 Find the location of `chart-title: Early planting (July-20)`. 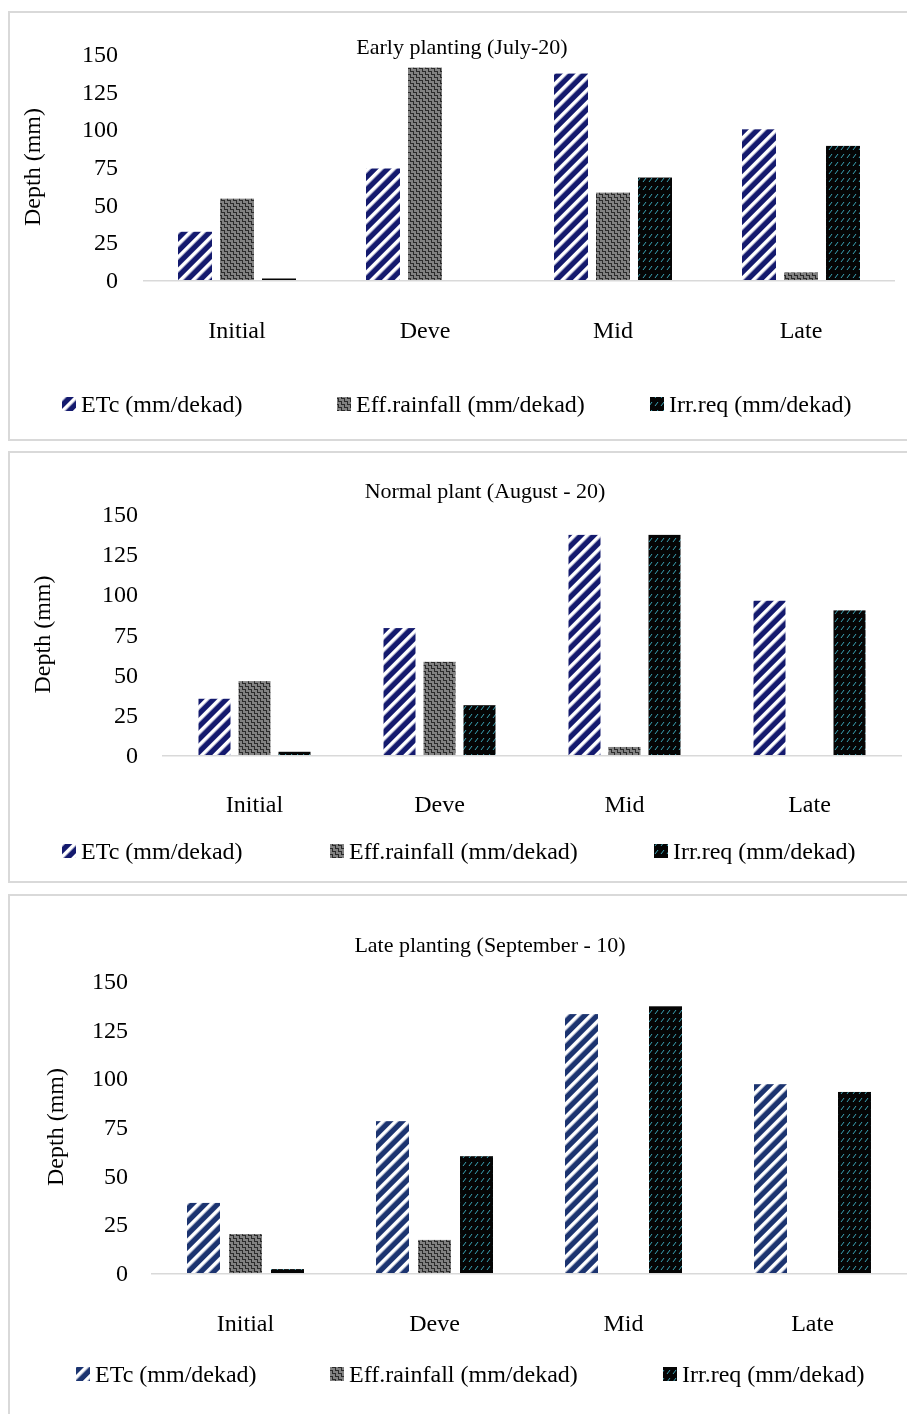

chart-title: Early planting (July-20) is located at coordinates (462, 46).